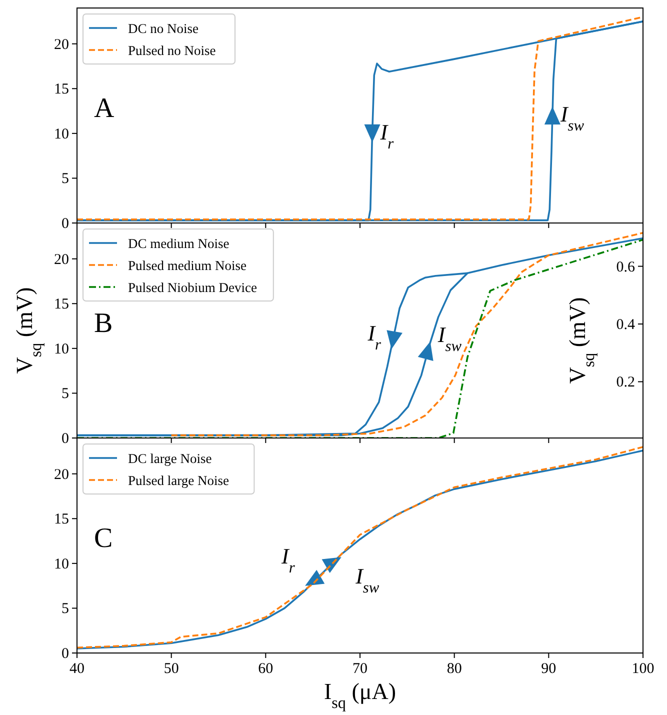 The image size is (667, 715). I want to click on x-axis-title: I$_{sq}$ (μA), so click(360, 695).